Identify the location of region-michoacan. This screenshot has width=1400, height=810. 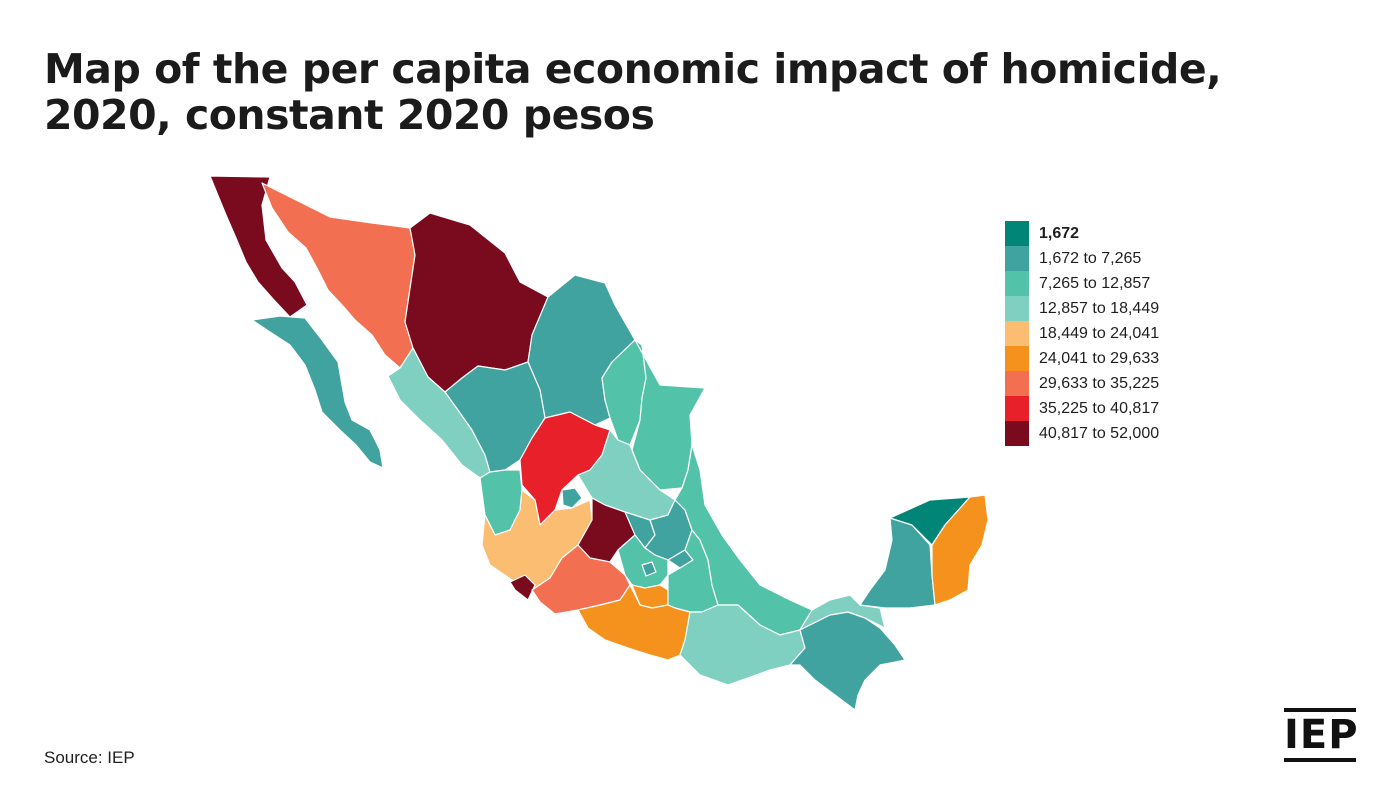
(581, 579).